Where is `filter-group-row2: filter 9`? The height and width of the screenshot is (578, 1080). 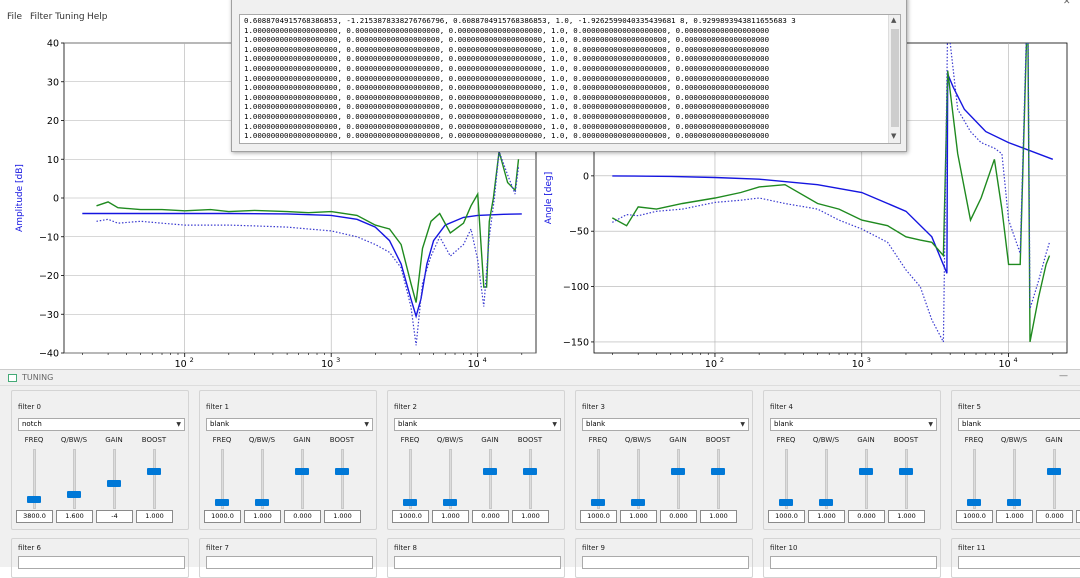 filter-group-row2: filter 9 is located at coordinates (664, 558).